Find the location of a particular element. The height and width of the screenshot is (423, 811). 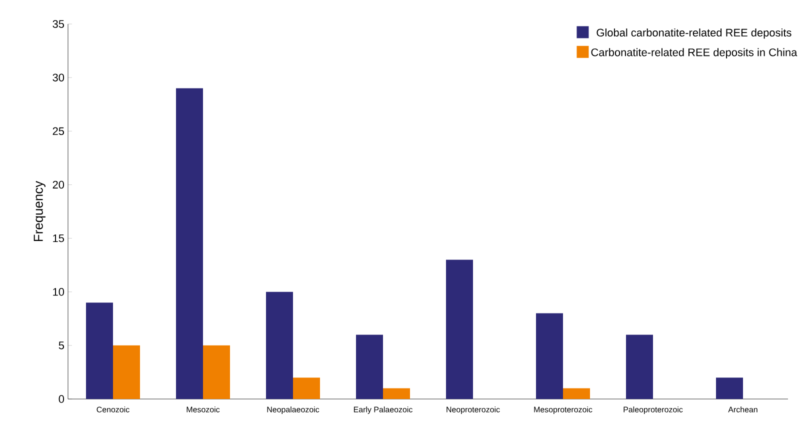

y-tick-label: 5 is located at coordinates (61, 346).